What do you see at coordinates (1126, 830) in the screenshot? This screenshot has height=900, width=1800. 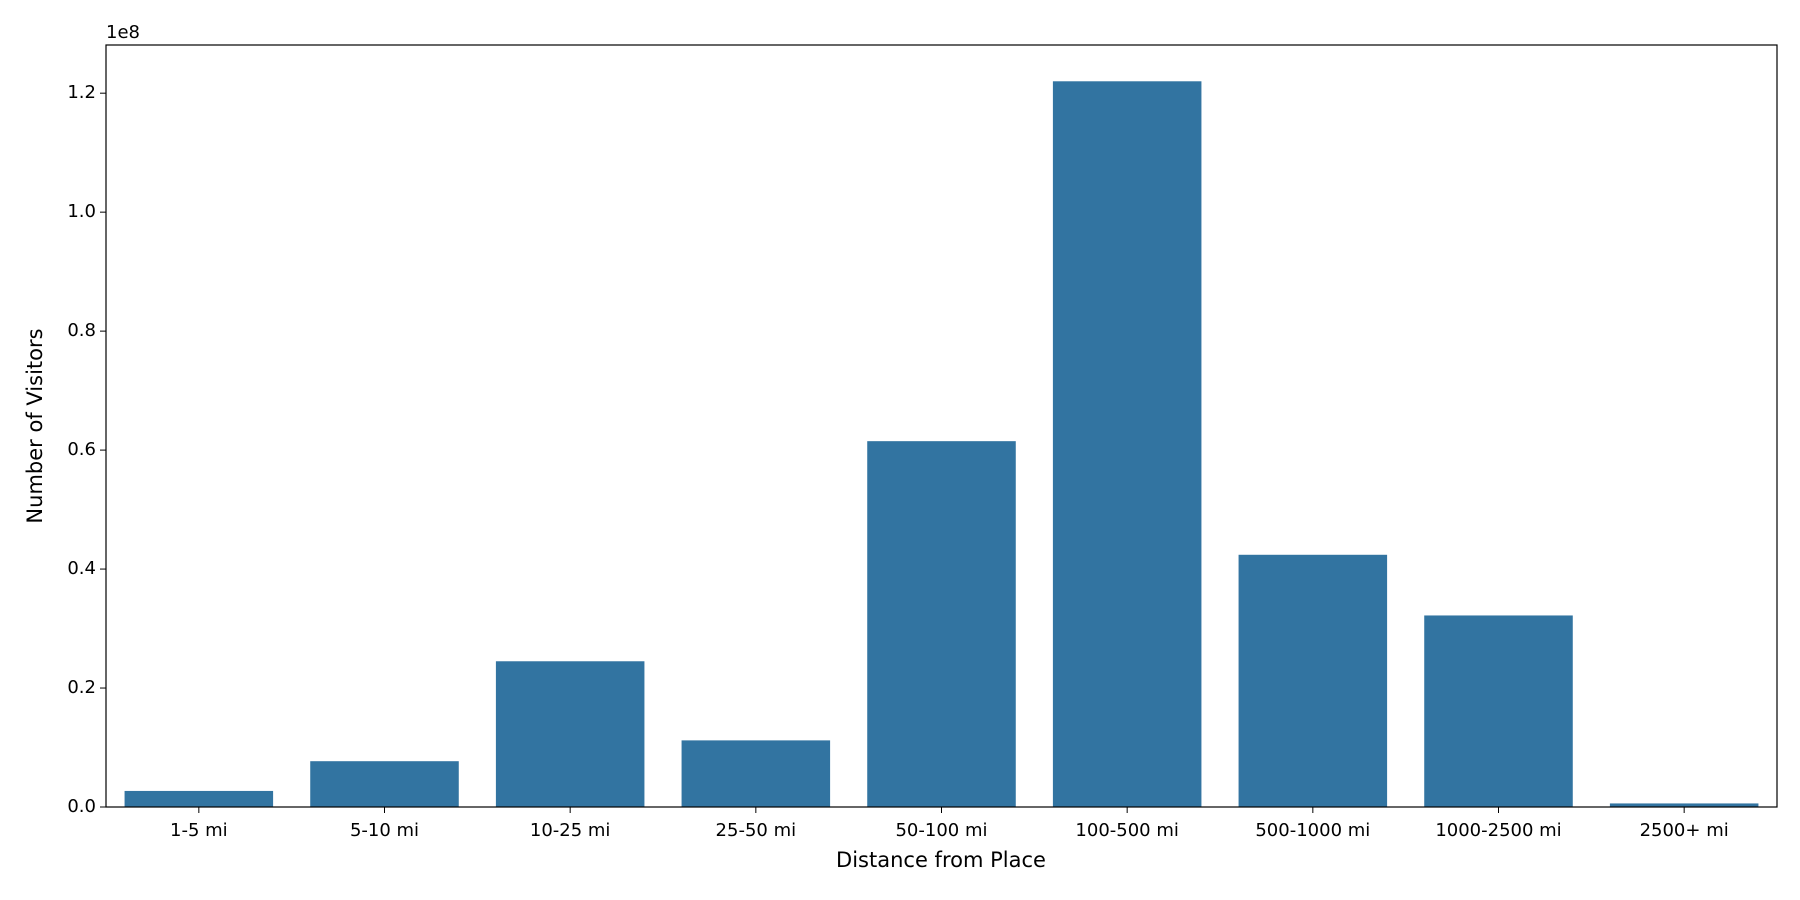 I see `x-tick-label: 100-500 mi` at bounding box center [1126, 830].